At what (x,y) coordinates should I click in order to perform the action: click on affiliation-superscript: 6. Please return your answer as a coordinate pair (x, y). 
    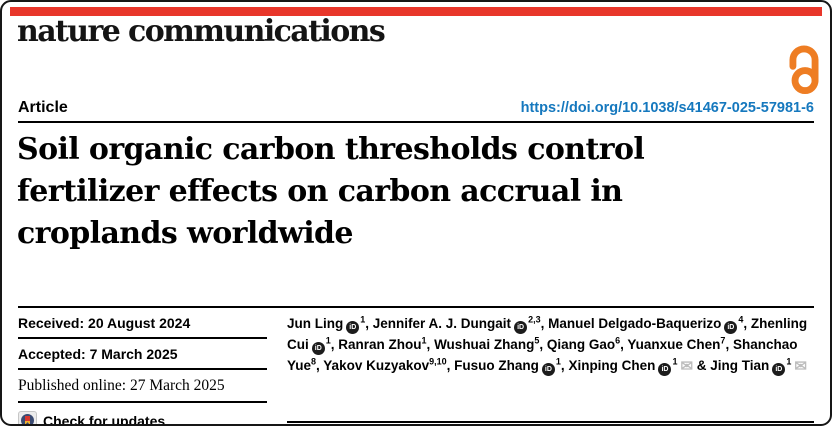
    Looking at the image, I should click on (618, 340).